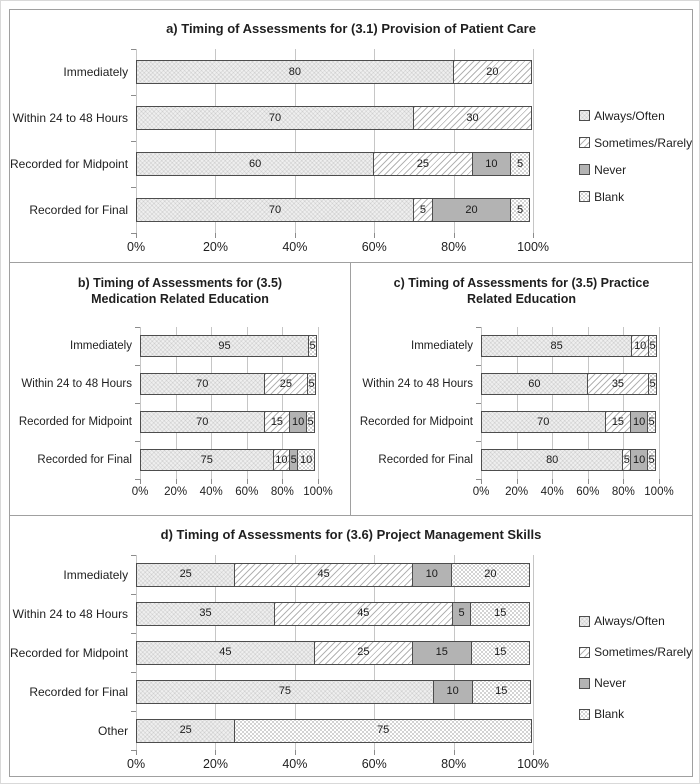  What do you see at coordinates (338, 251) in the screenshot?
I see `x-axis: 0% 20% 40% 60% 80% 100%` at bounding box center [338, 251].